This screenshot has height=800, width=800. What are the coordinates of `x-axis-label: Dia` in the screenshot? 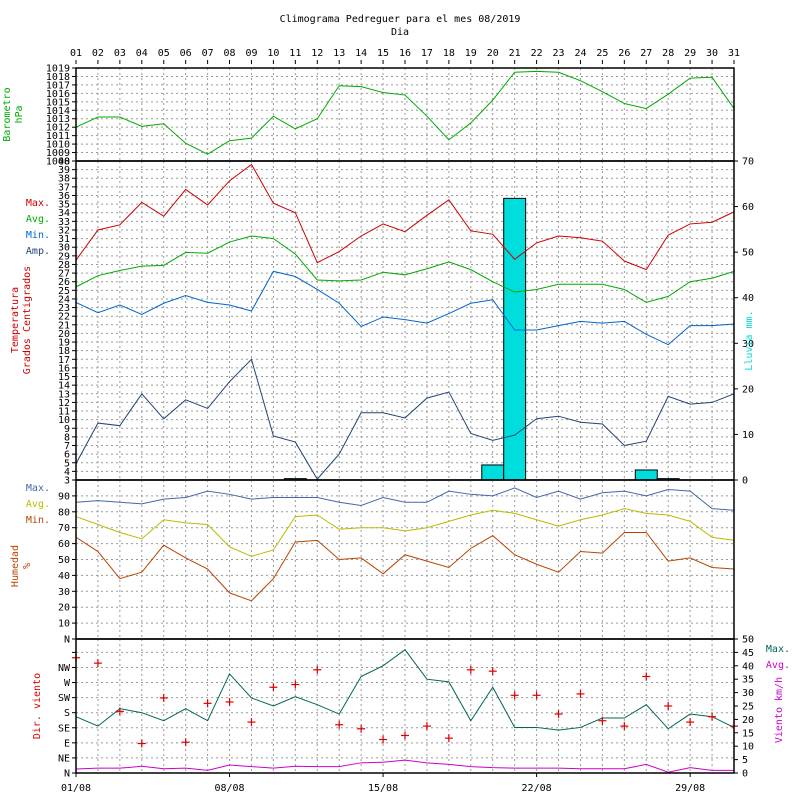 It's located at (400, 32).